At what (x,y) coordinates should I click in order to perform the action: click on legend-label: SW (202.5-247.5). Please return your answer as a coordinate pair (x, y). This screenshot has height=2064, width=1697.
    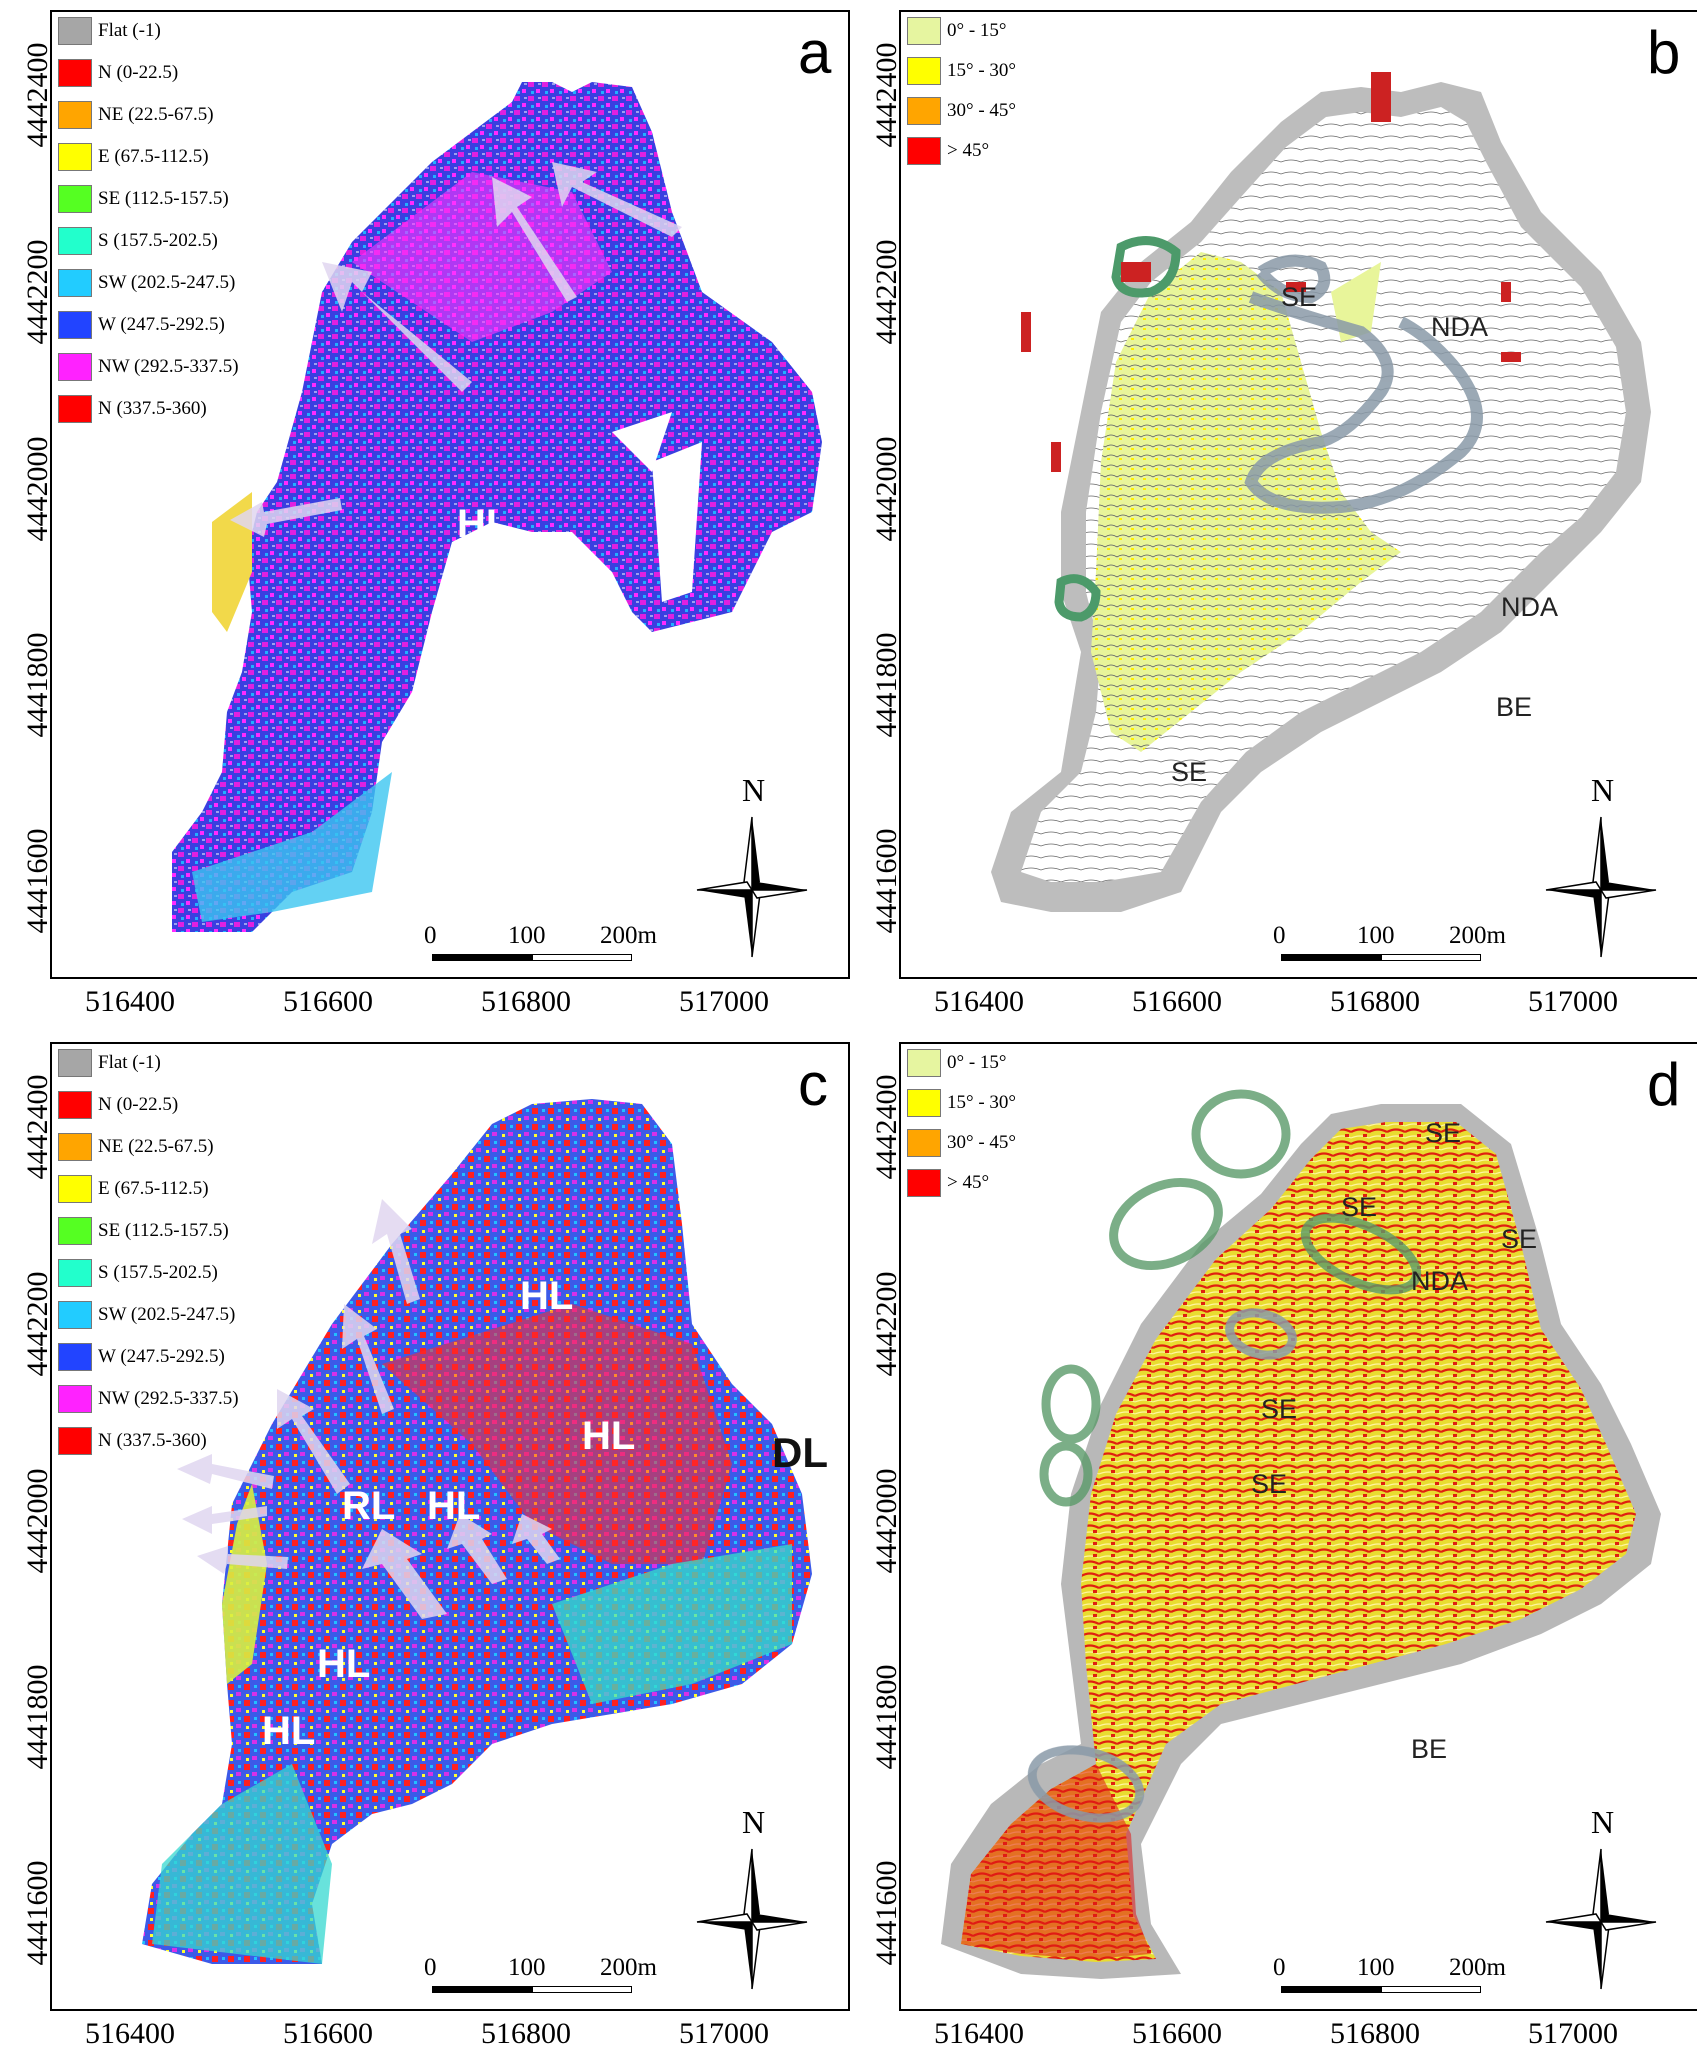
    Looking at the image, I should click on (167, 282).